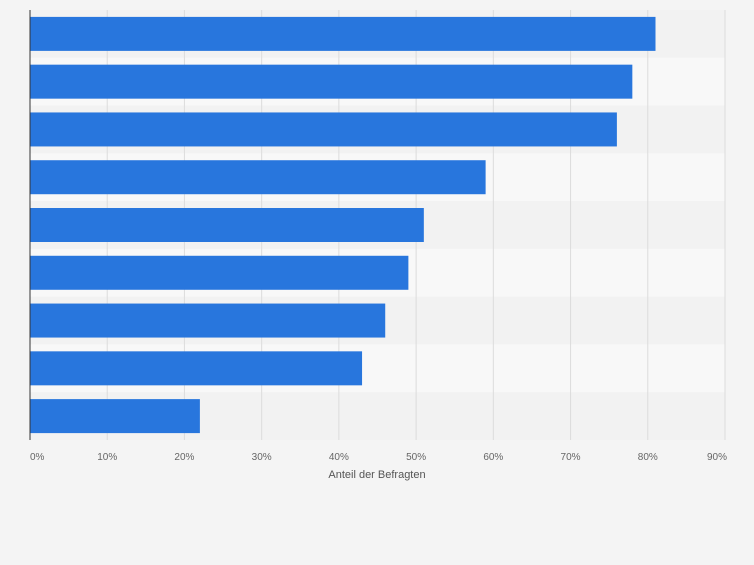 Image resolution: width=754 pixels, height=565 pixels. I want to click on x-tick-label: 80%, so click(648, 457).